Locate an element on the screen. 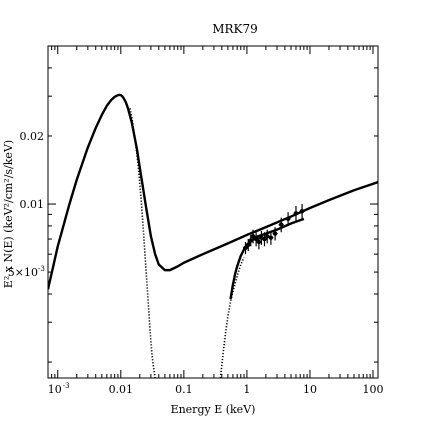  x-tick-label: 0.1 is located at coordinates (184, 389).